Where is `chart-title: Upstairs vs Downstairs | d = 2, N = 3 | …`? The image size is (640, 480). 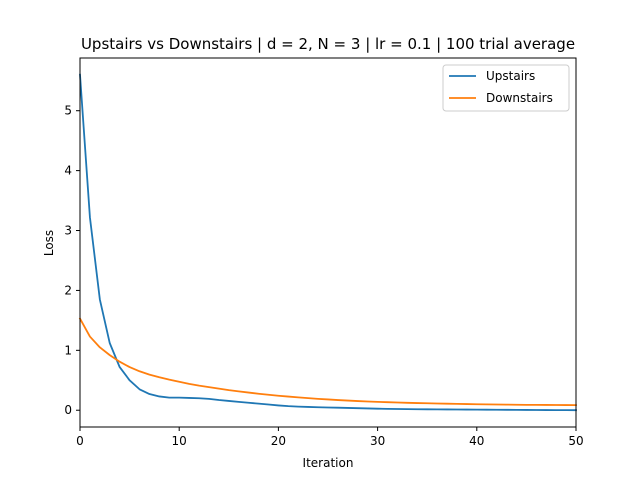
chart-title: Upstairs vs Downstairs | d = 2, N = 3 | … is located at coordinates (328, 44).